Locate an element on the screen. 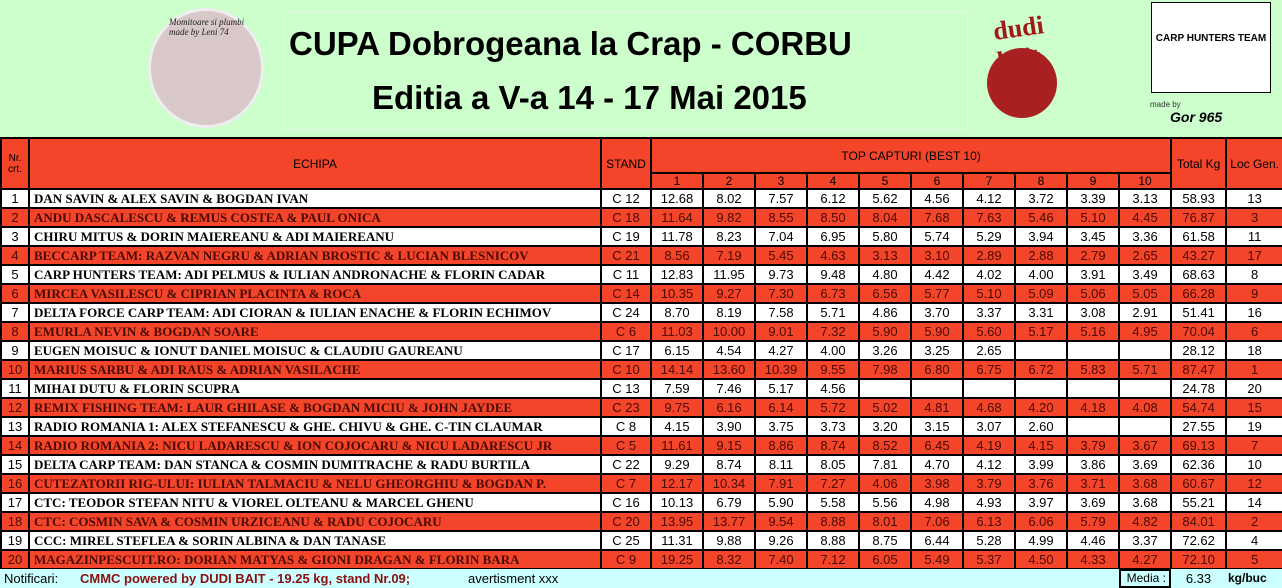 This screenshot has height=588, width=1282. catch-2: 9.27 is located at coordinates (729, 293).